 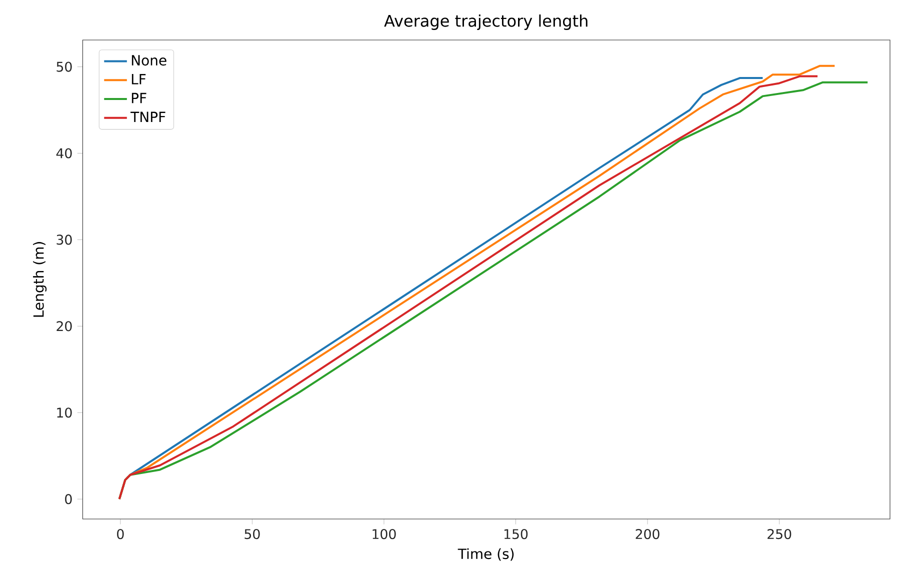 What do you see at coordinates (486, 554) in the screenshot?
I see `x-axis-title: Time (s)` at bounding box center [486, 554].